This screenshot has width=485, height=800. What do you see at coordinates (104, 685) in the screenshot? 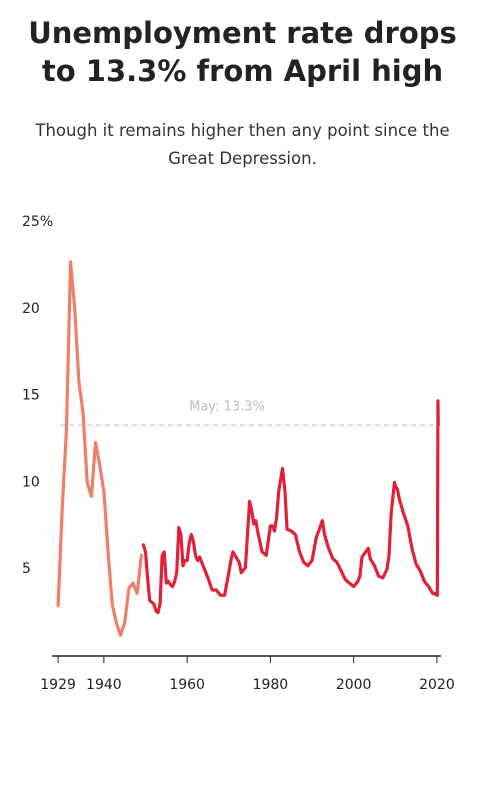
I see `x-tick-label: 1940` at bounding box center [104, 685].